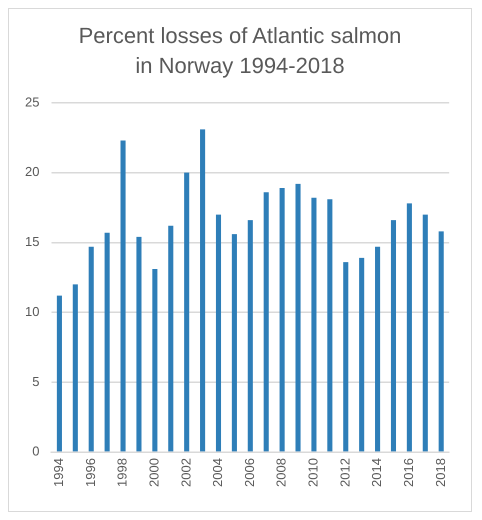  What do you see at coordinates (32, 172) in the screenshot?
I see `y-tick-label: 20` at bounding box center [32, 172].